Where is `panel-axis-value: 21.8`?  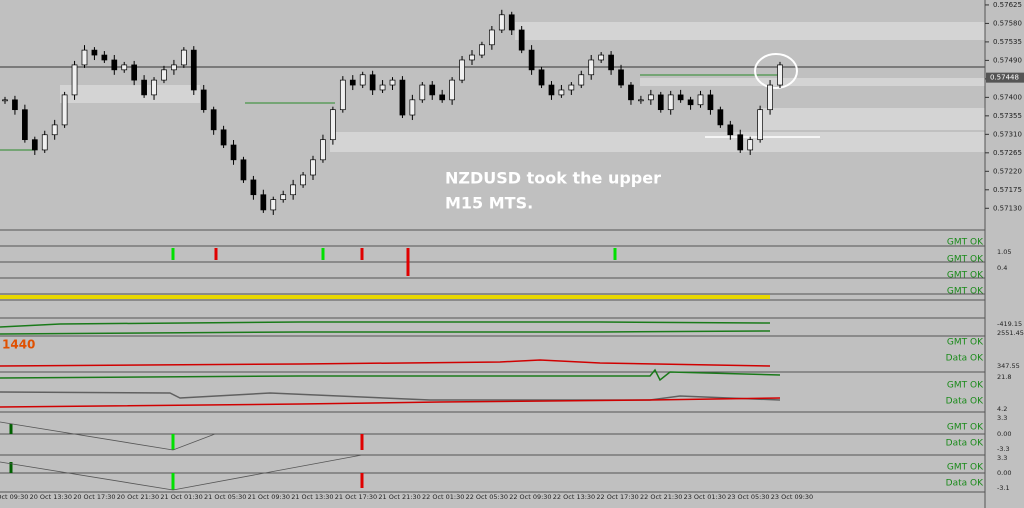 panel-axis-value: 21.8 is located at coordinates (1004, 377).